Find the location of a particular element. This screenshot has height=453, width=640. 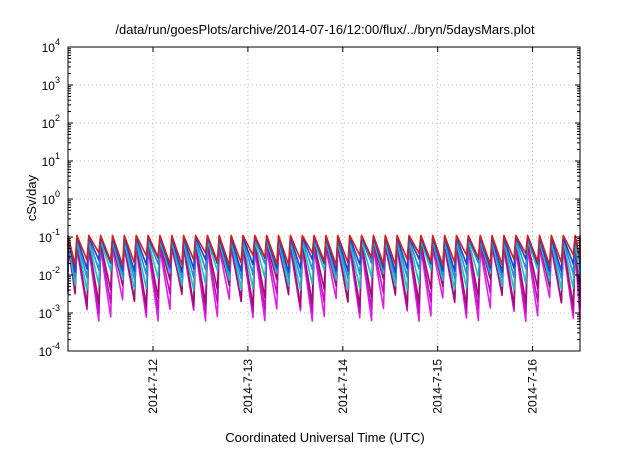

x-tick-label: 2014-7-14 is located at coordinates (343, 386).